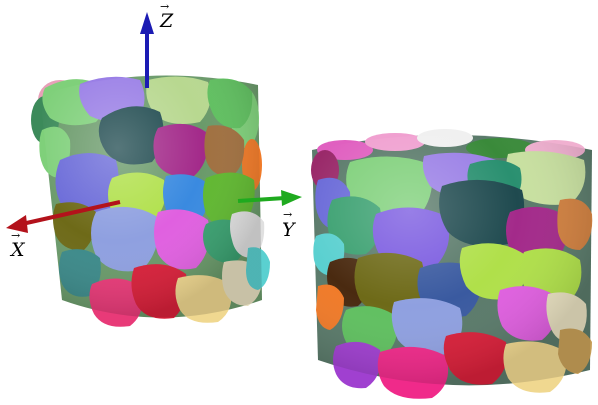 This screenshot has height=405, width=598. What do you see at coordinates (63, 216) in the screenshot?
I see `x-axis` at bounding box center [63, 216].